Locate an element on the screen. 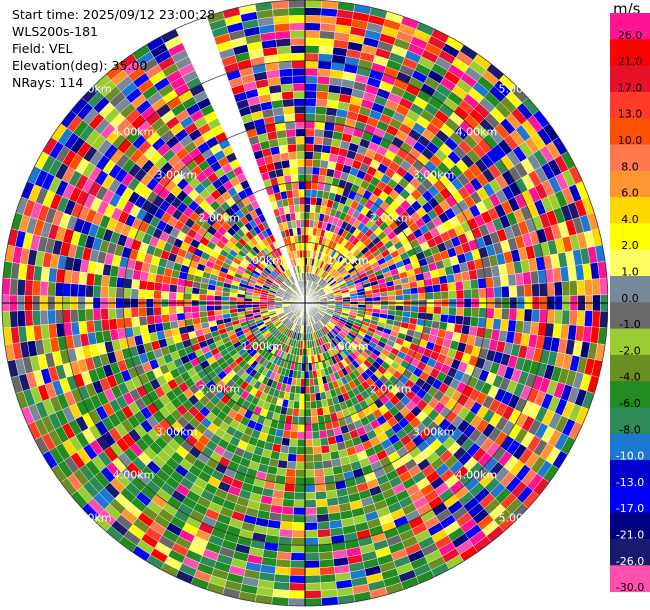  range-ring-label: 1.00km is located at coordinates (348, 346).